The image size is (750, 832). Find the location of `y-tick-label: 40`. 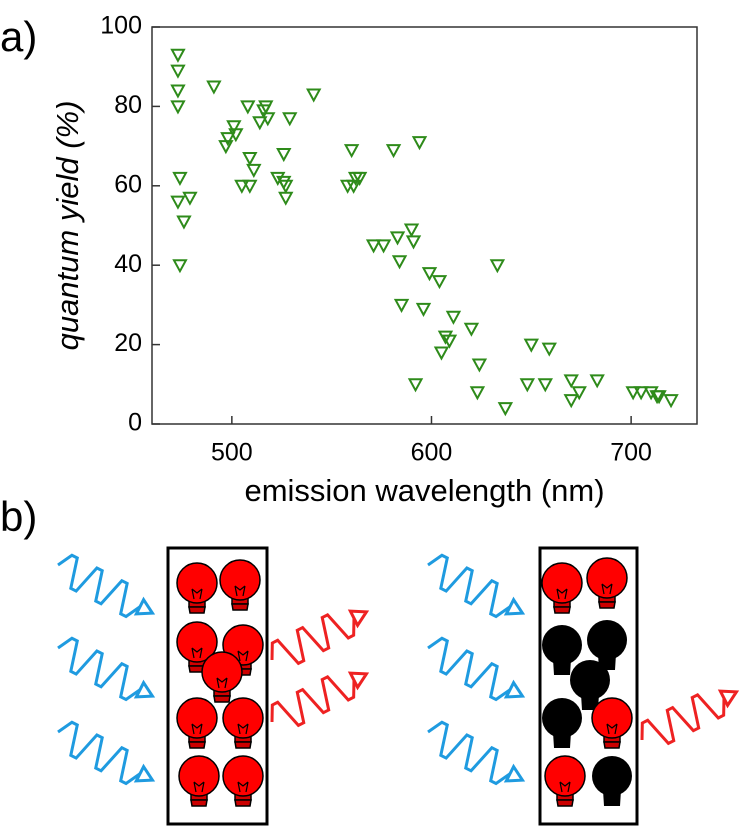

y-tick-label: 40 is located at coordinates (128, 264).